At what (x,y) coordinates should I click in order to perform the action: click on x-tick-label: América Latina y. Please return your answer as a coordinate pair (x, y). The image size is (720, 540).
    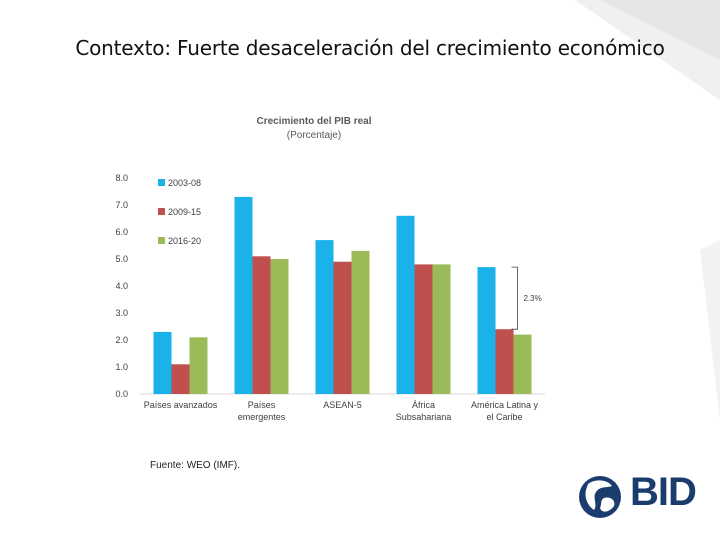
    Looking at the image, I should click on (505, 405).